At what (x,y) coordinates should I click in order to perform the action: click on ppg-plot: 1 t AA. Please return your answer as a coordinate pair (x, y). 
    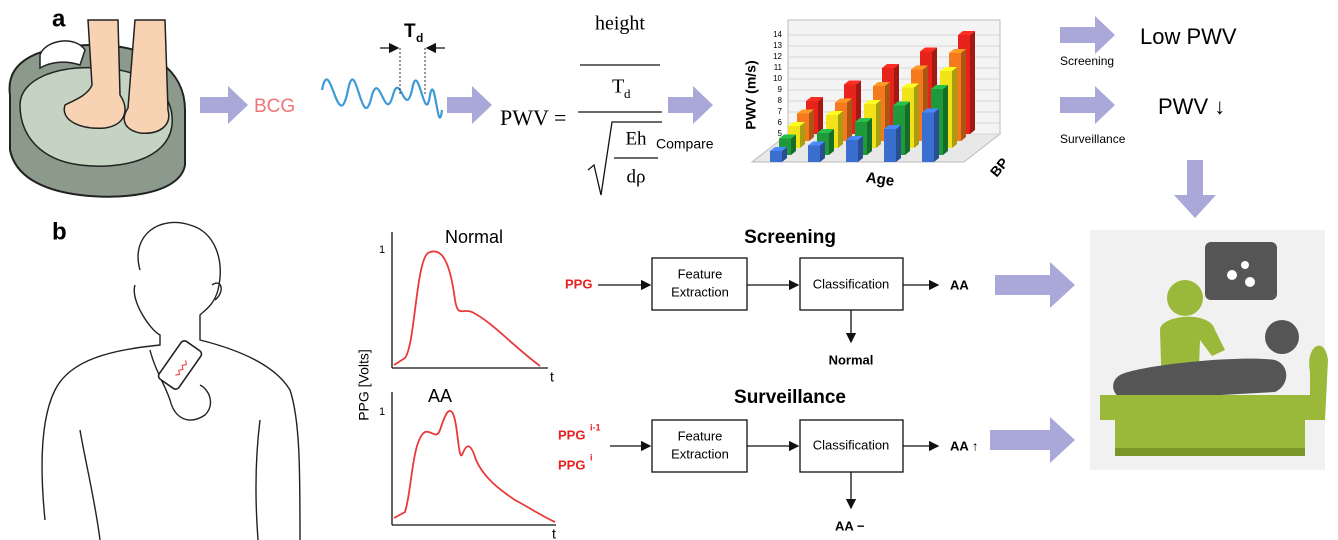
    Looking at the image, I should click on (467, 463).